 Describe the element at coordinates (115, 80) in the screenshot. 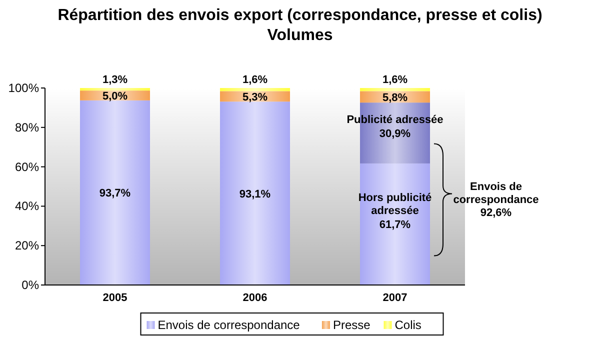

I see `data-label: 1,3%` at that location.